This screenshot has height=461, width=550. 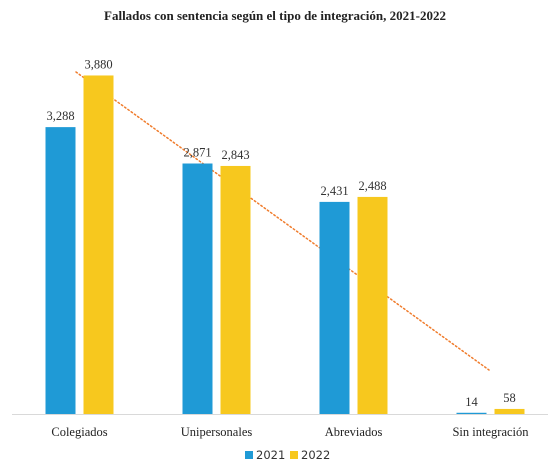 I want to click on bar-2021-sin-integración, so click(x=471, y=413).